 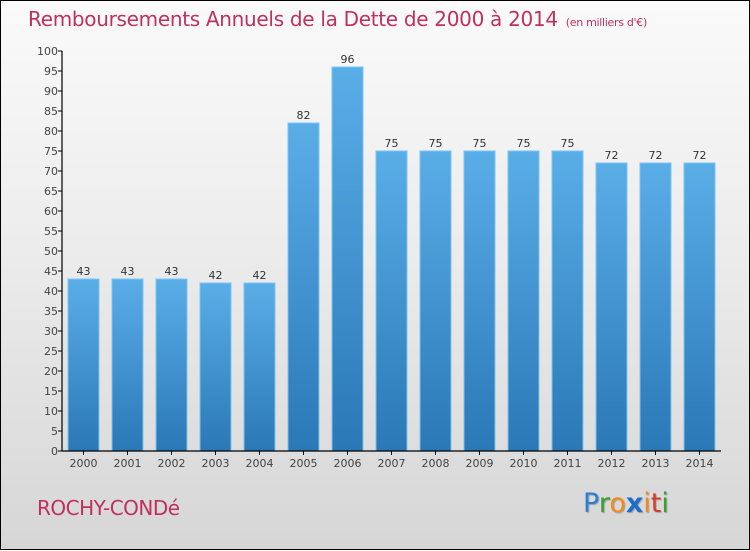 I want to click on x-tick-label-2014: 2014, so click(x=700, y=463).